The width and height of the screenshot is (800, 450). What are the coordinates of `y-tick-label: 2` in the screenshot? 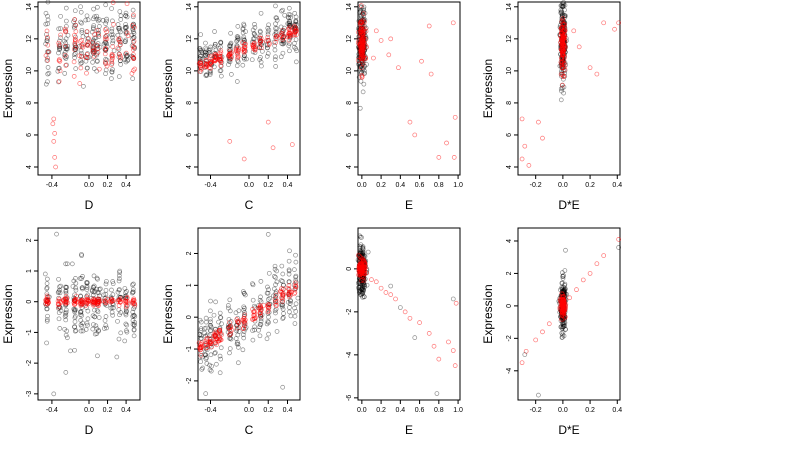 It's located at (509, 273).